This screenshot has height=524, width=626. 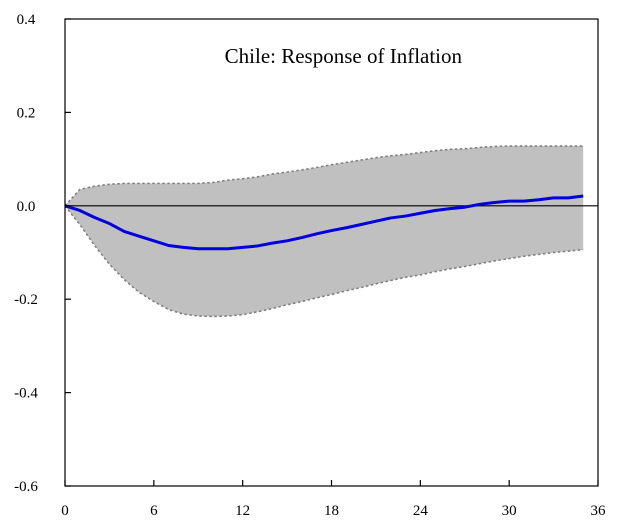 I want to click on response-line, so click(x=324, y=222).